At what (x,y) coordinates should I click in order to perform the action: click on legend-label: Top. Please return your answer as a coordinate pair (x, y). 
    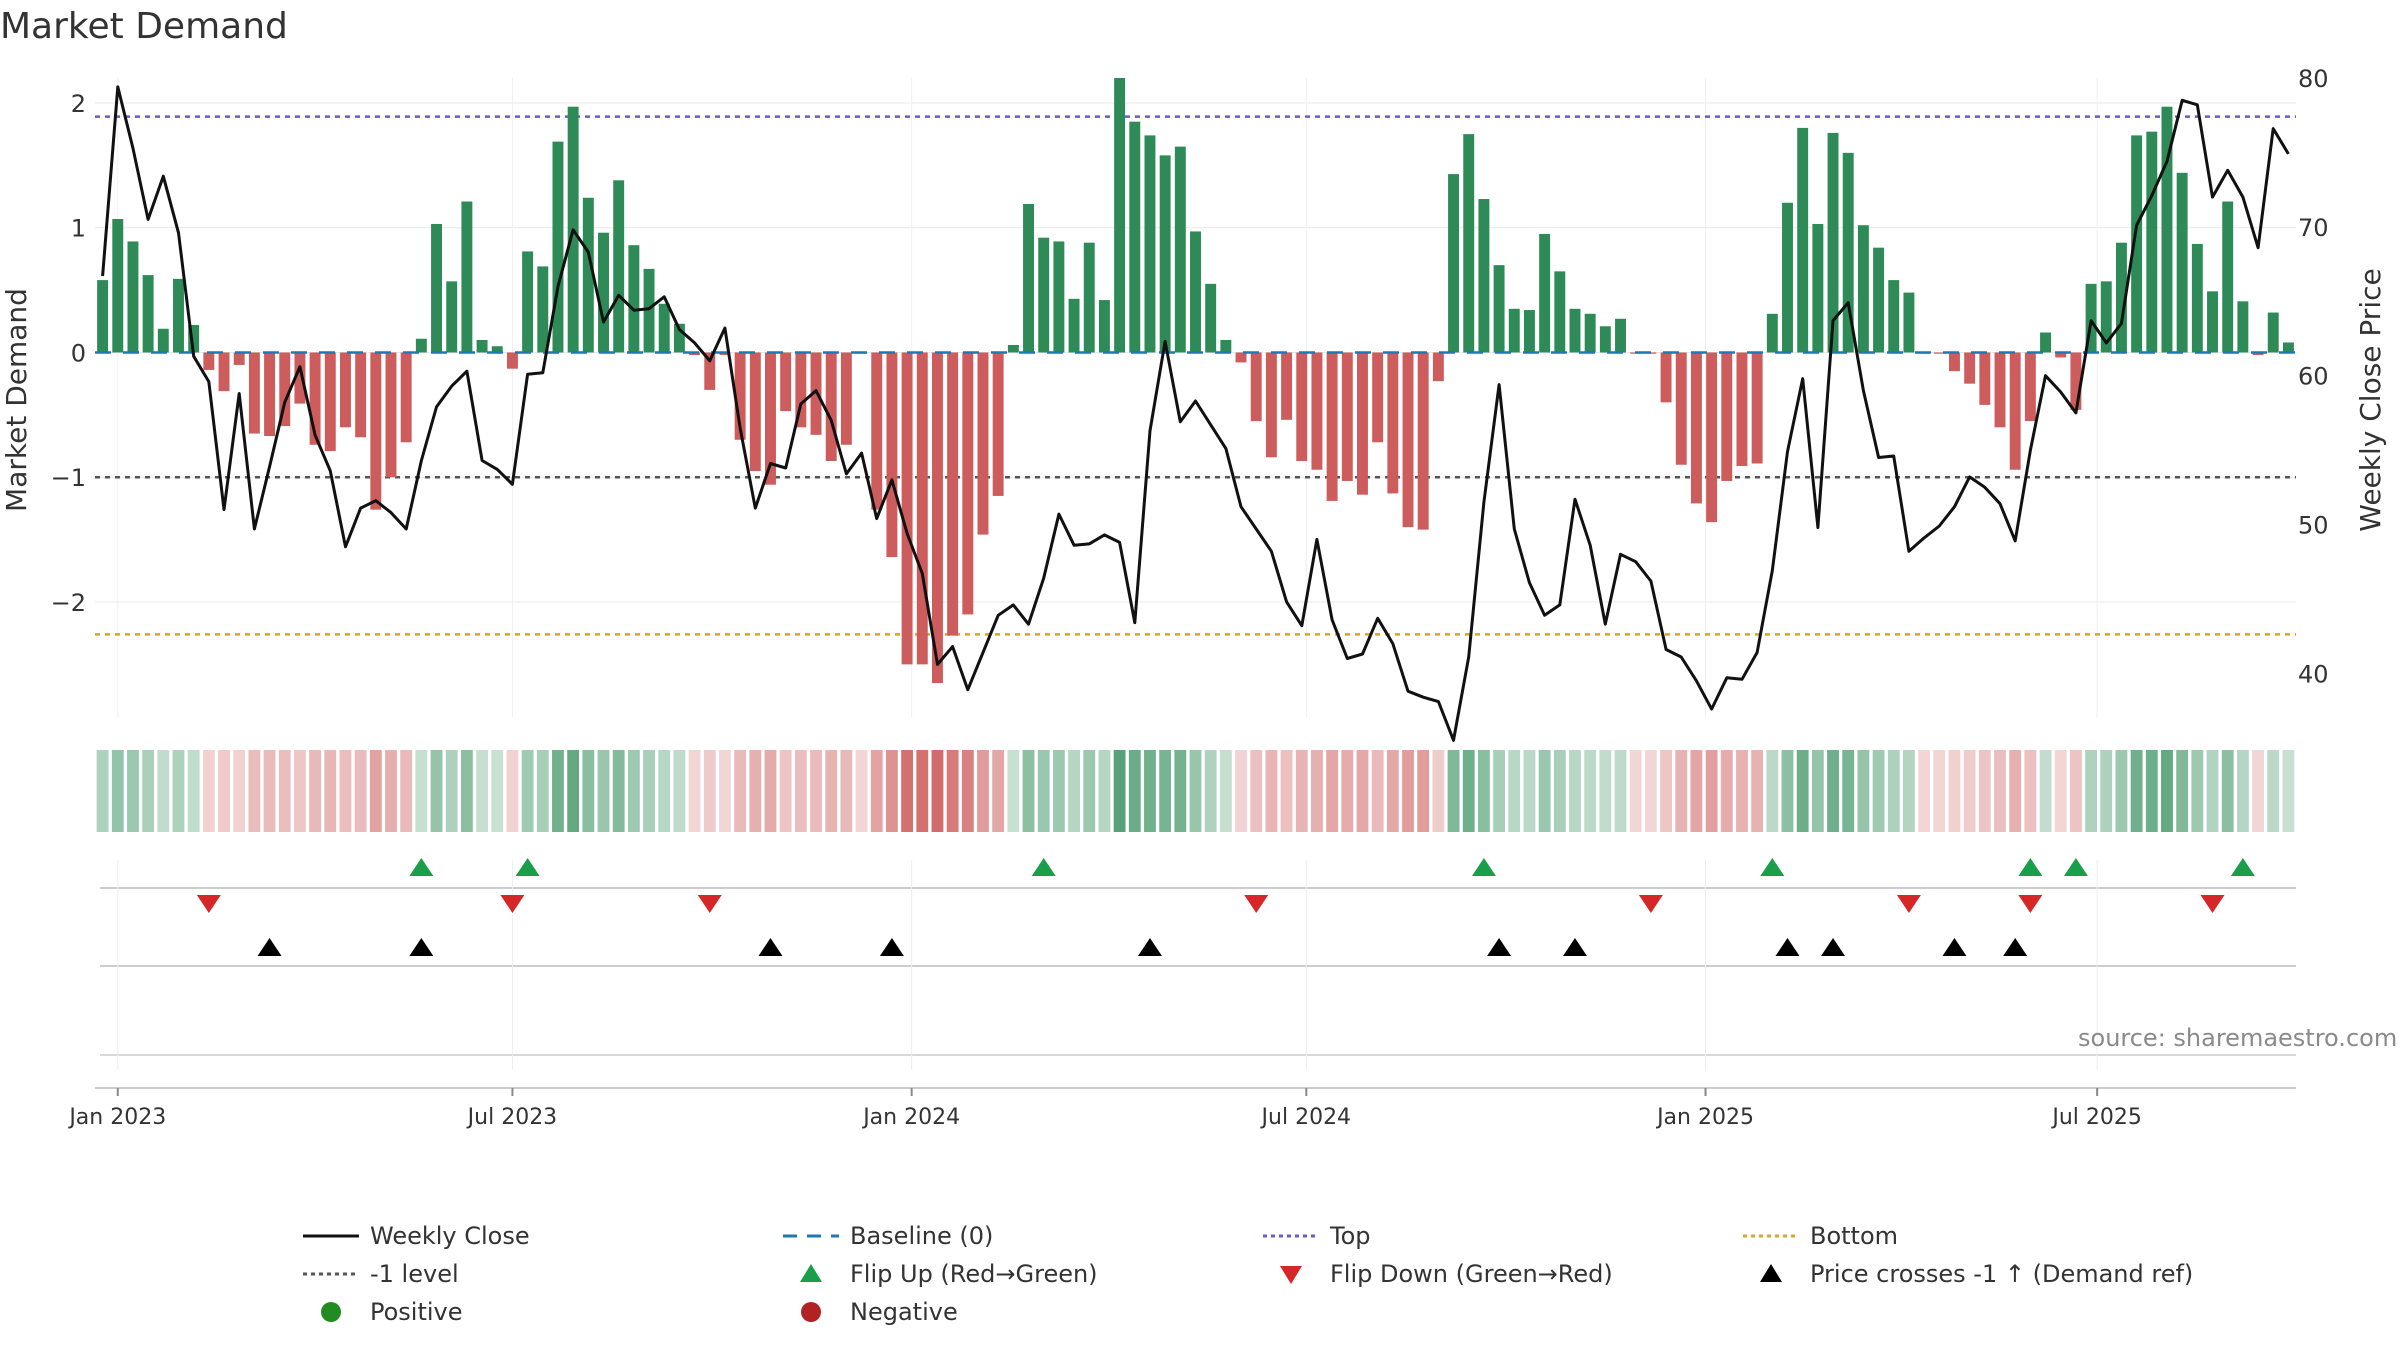
    Looking at the image, I should click on (1350, 1236).